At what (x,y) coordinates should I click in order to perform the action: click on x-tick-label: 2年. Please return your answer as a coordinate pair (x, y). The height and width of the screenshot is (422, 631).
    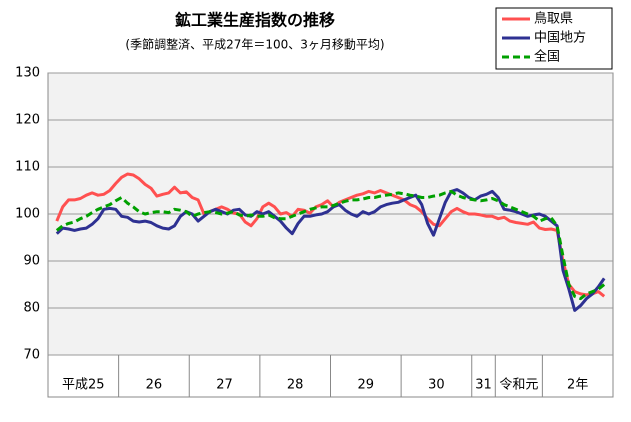
    Looking at the image, I should click on (577, 385).